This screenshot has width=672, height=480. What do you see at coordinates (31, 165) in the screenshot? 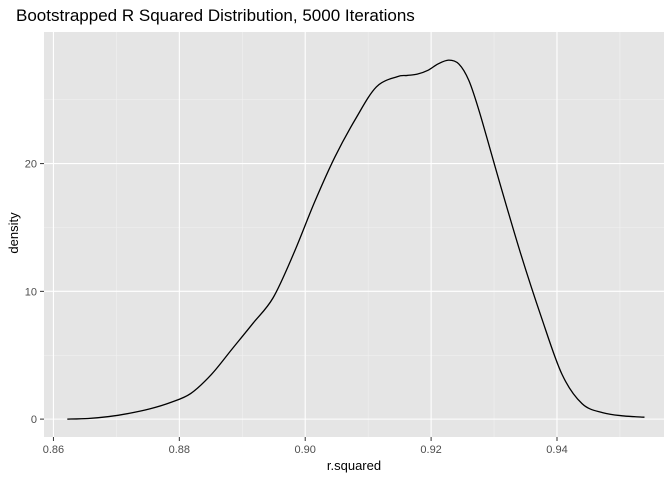
I see `y-tick-label: 20` at bounding box center [31, 165].